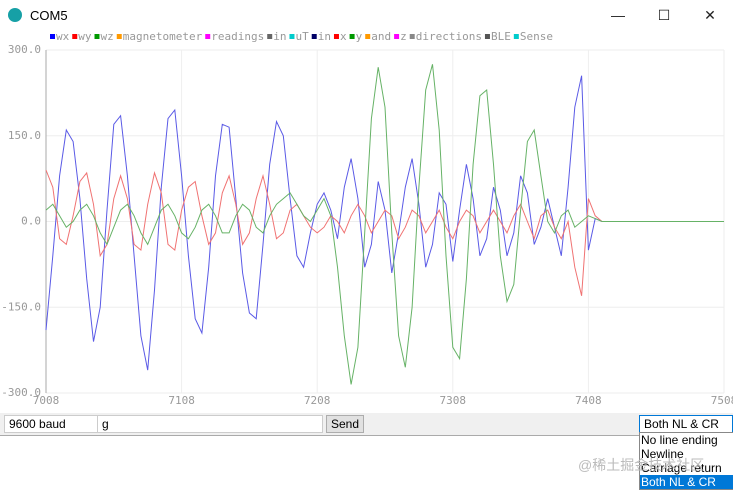 Image resolution: width=733 pixels, height=490 pixels. Describe the element at coordinates (343, 36) in the screenshot. I see `legend-label: x` at that location.